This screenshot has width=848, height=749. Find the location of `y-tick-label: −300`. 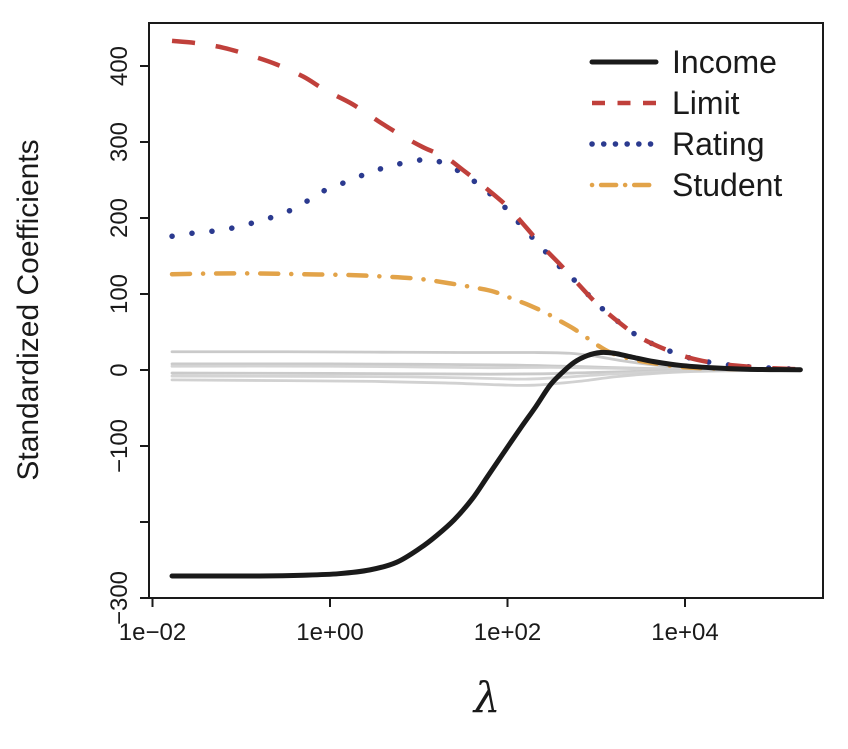

y-tick-label: −300 is located at coordinates (119, 598).